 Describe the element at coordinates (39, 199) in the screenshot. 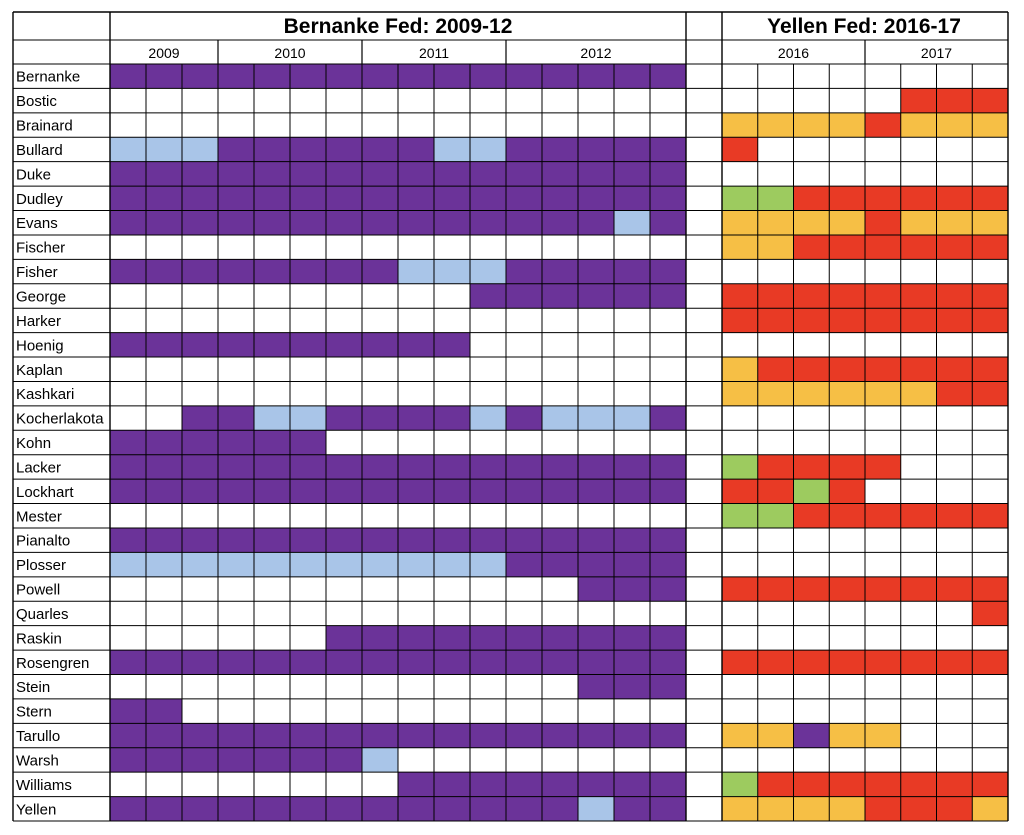

I see `row-label: Dudley` at that location.